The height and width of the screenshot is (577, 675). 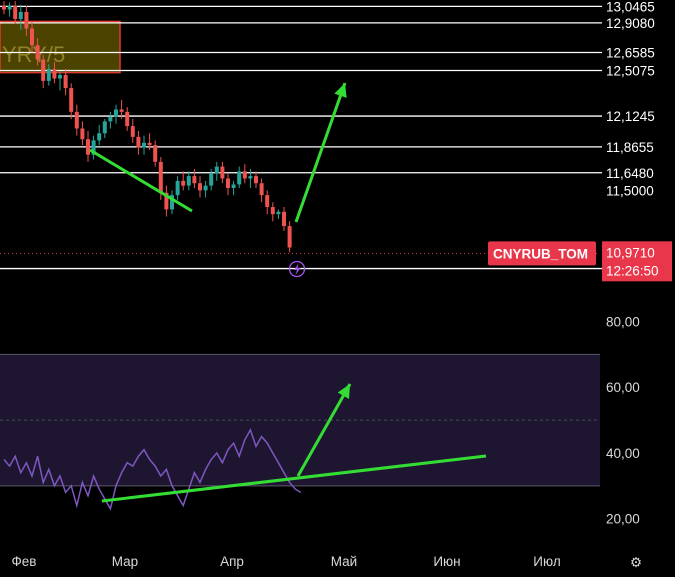 I want to click on rsi-support-line, so click(x=294, y=478).